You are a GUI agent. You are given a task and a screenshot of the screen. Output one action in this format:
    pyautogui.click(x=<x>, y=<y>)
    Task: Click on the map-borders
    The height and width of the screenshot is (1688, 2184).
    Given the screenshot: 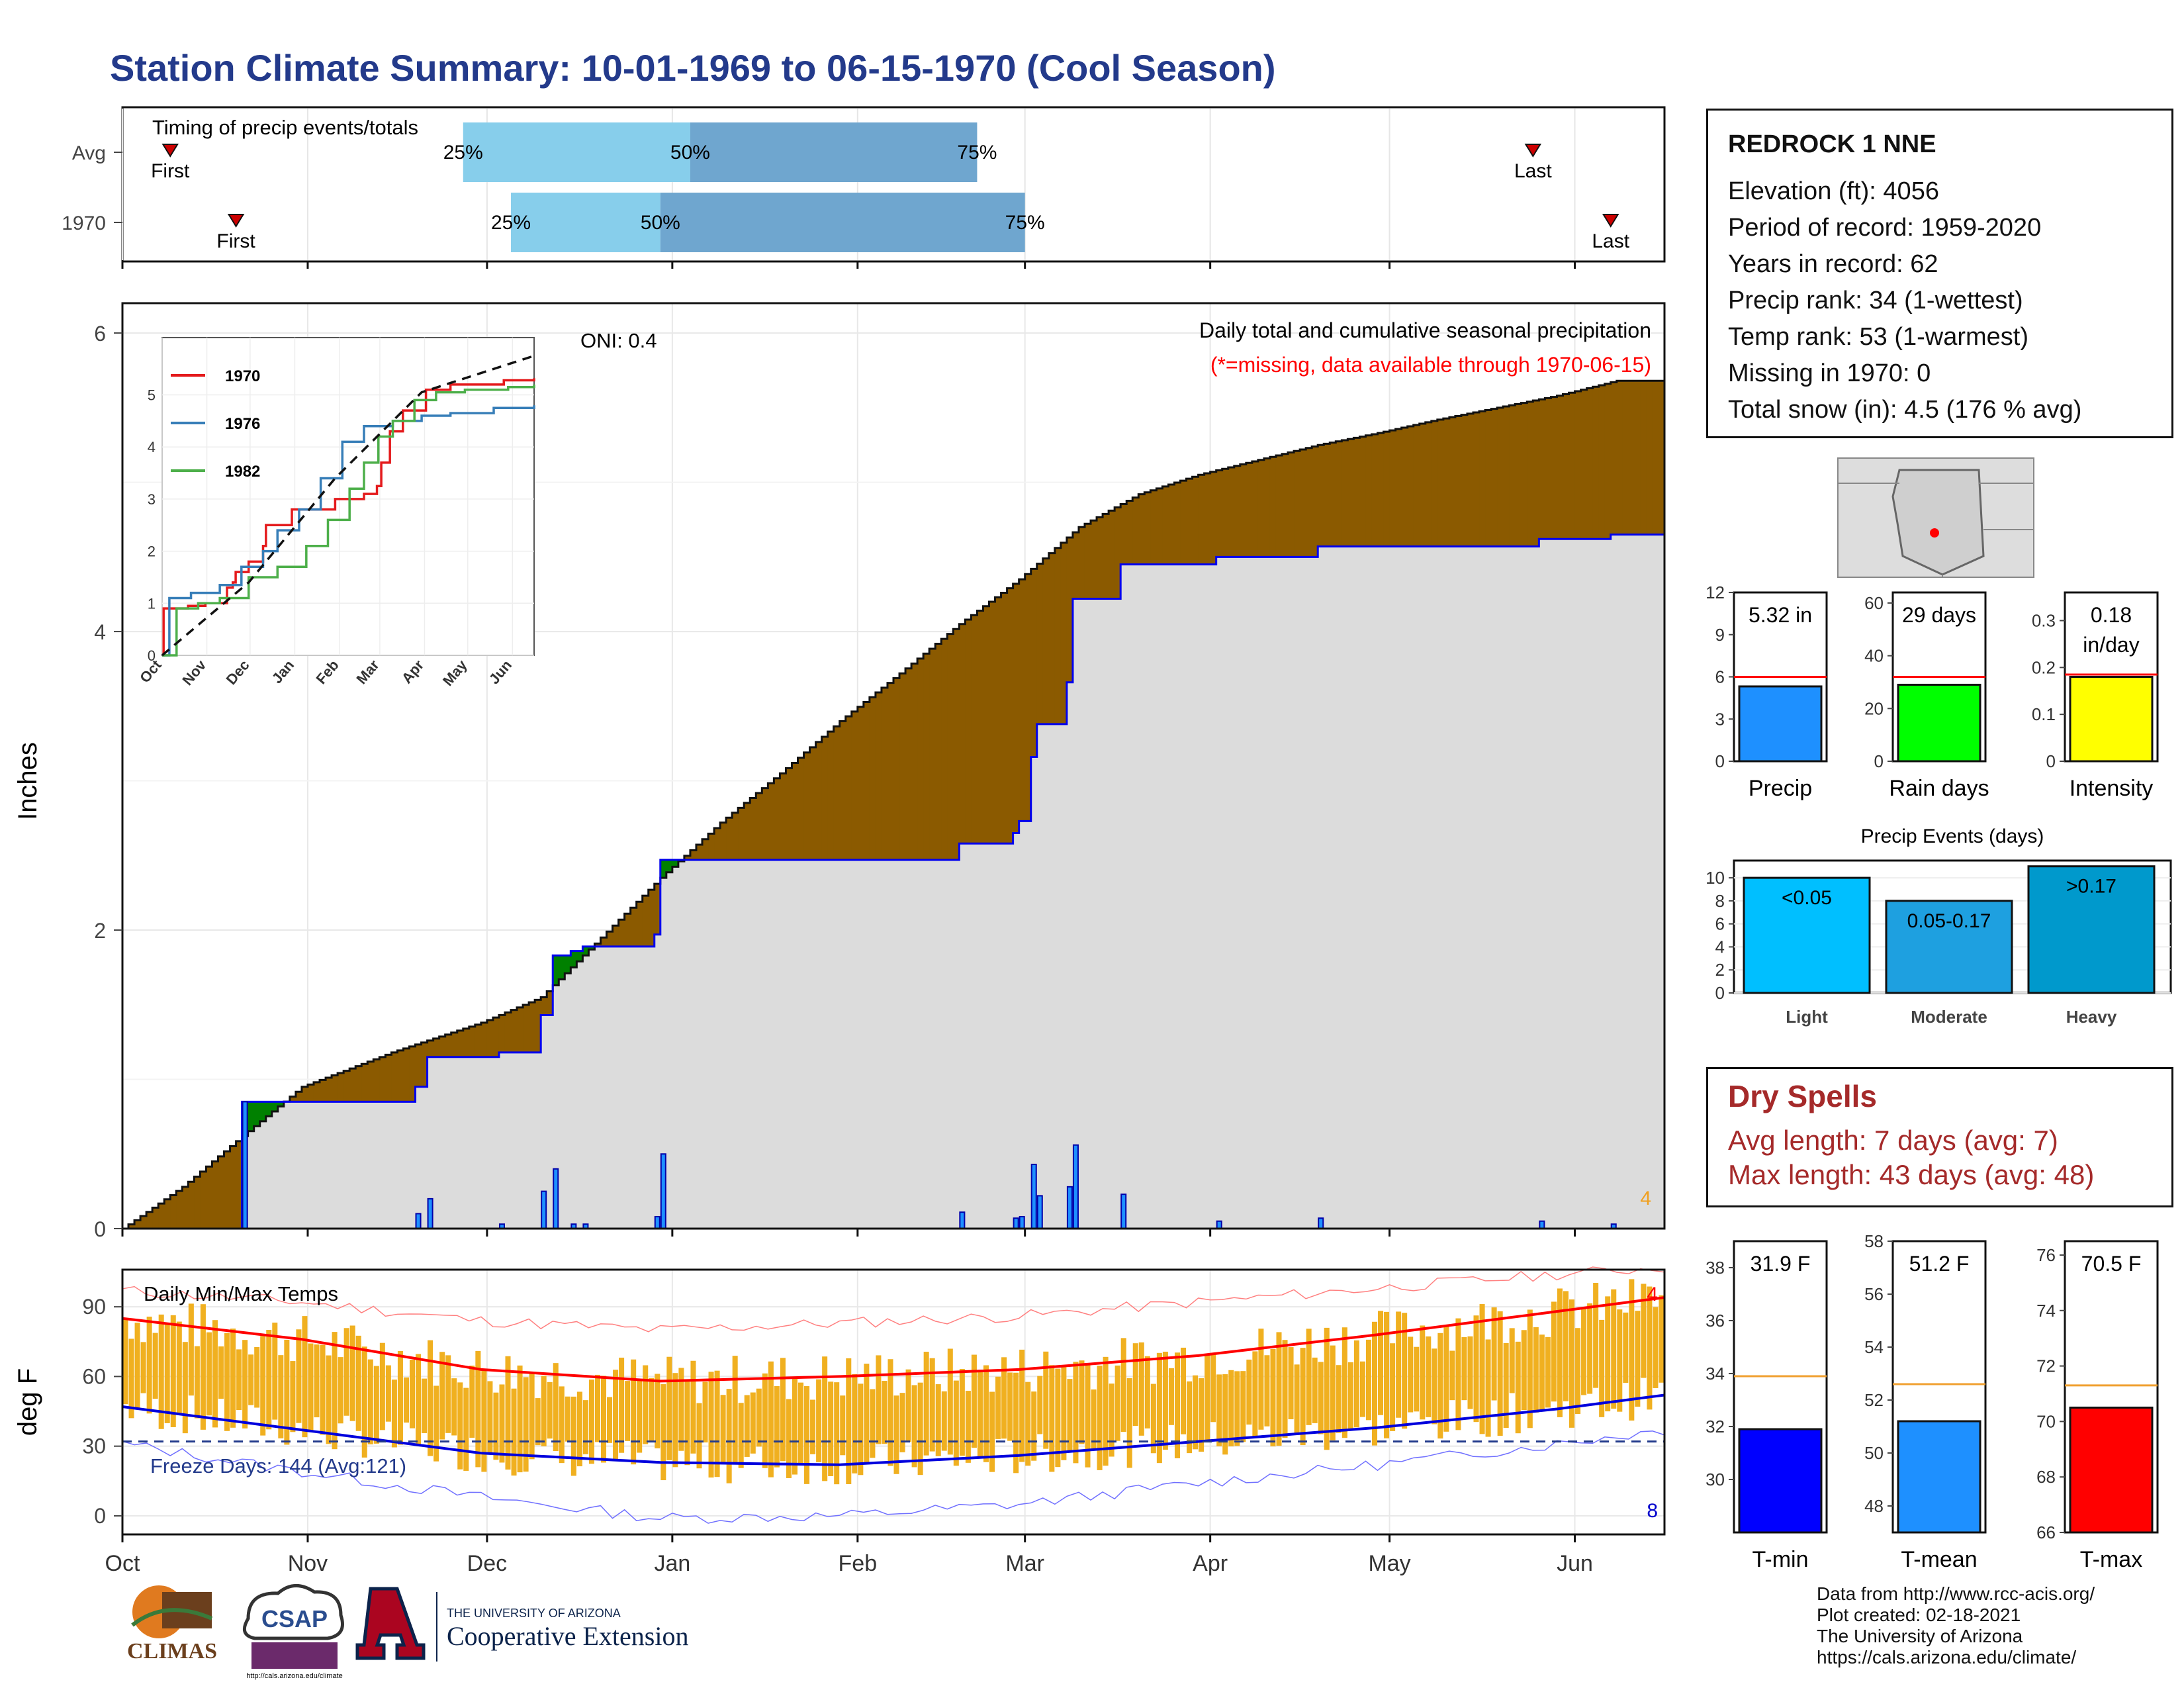 What is the action you would take?
    pyautogui.click(x=1936, y=530)
    